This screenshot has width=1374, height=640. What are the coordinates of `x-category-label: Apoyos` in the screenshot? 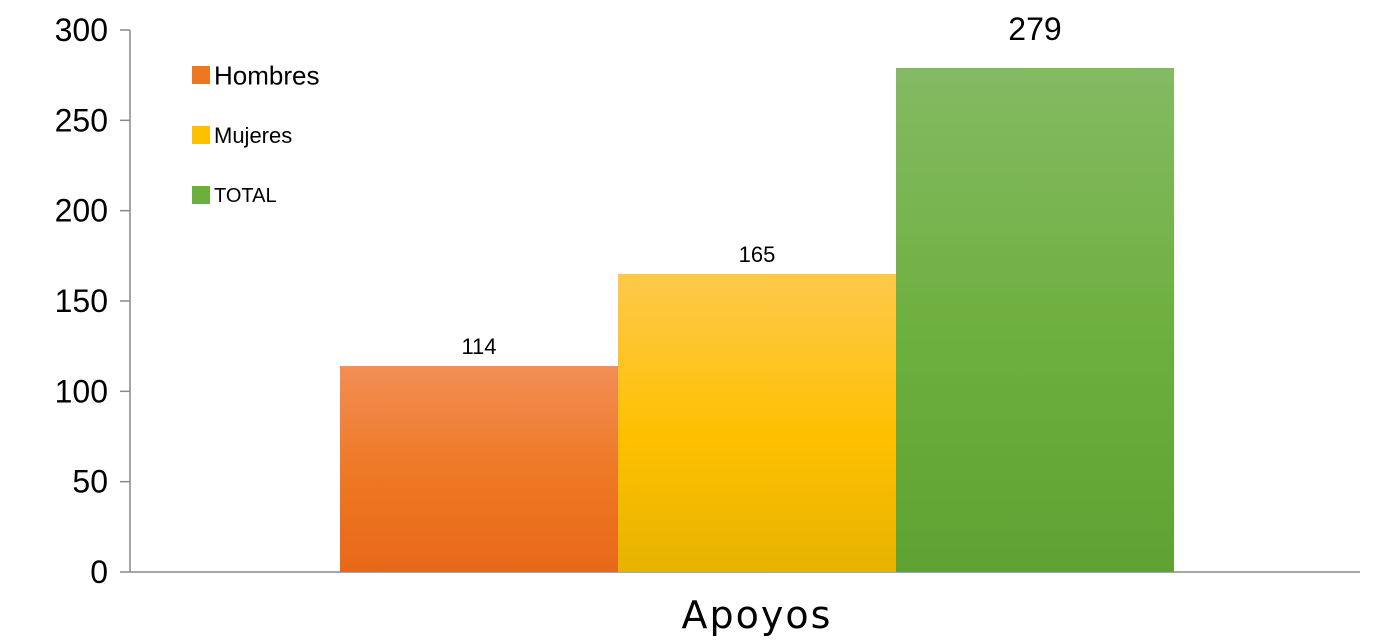 It's located at (757, 615).